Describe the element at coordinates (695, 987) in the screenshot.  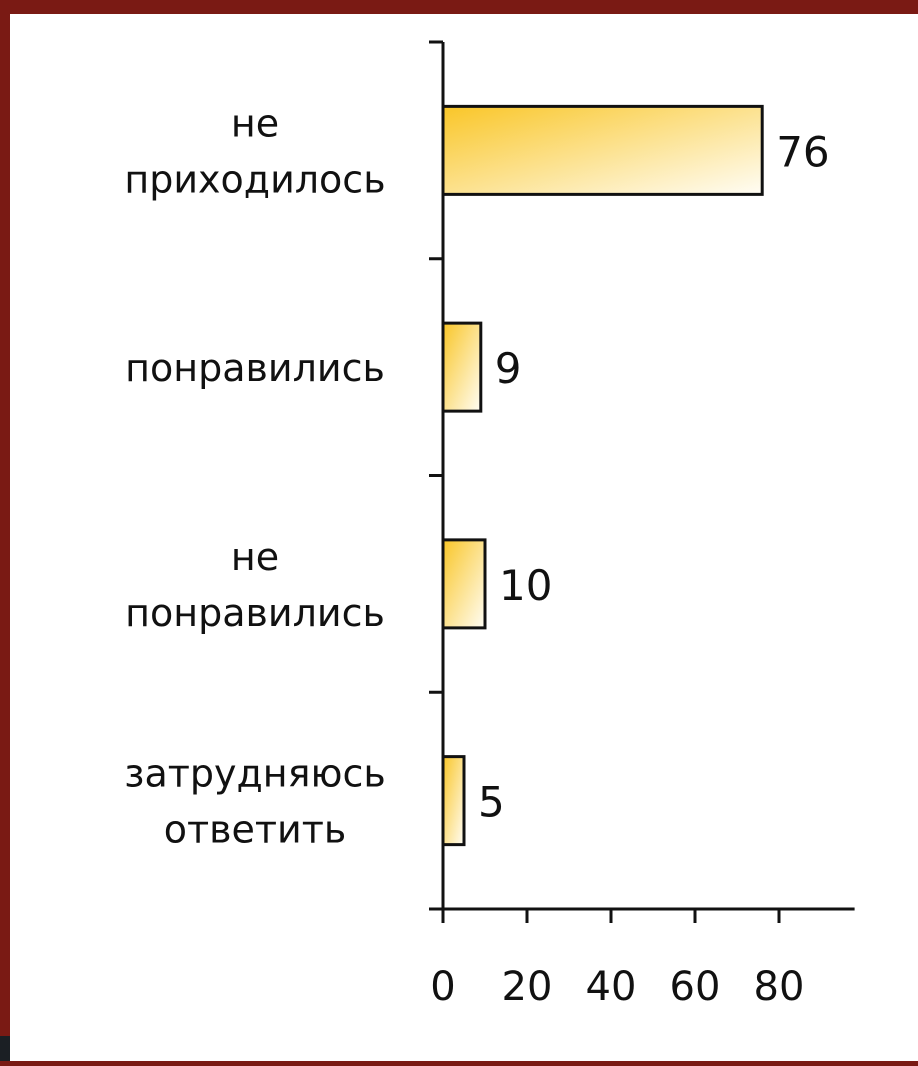
I see `x-tick-label: 60` at that location.